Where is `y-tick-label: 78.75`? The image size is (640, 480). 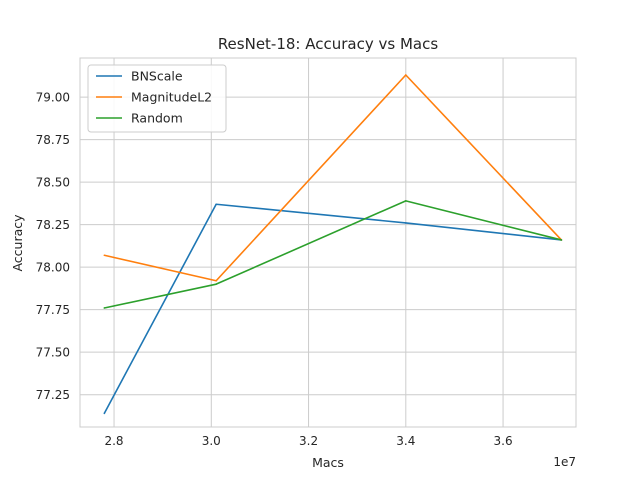
y-tick-label: 78.75 is located at coordinates (53, 140).